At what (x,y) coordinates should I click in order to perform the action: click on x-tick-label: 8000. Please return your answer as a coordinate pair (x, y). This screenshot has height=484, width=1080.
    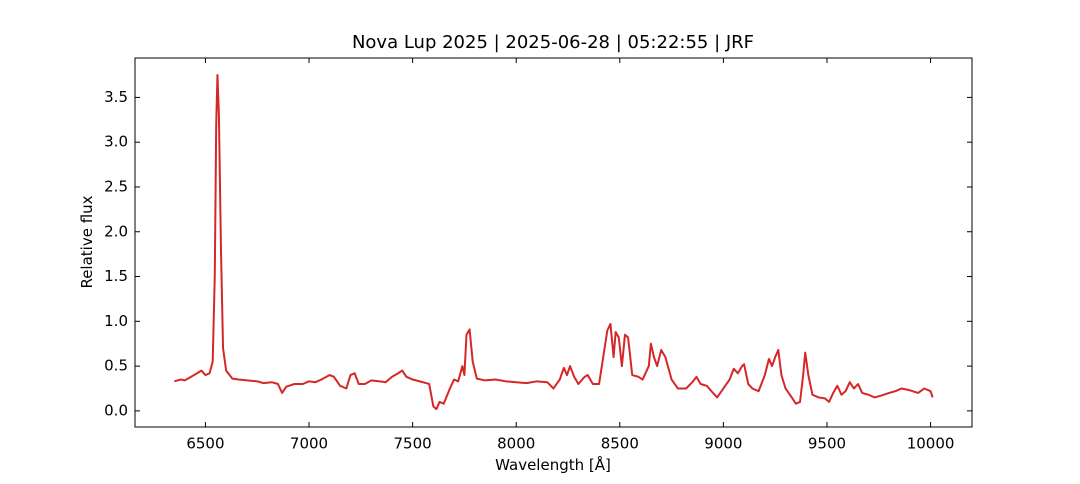
    Looking at the image, I should click on (516, 444).